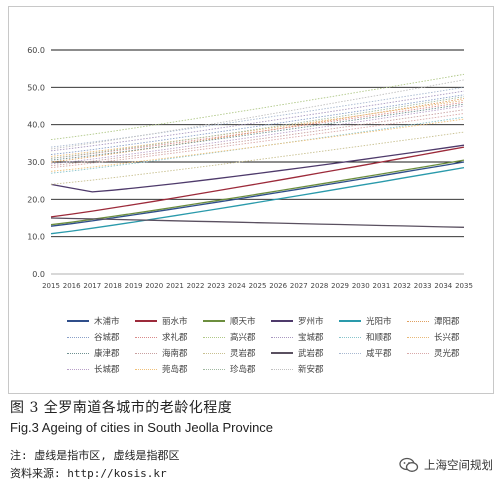 The height and width of the screenshot is (486, 501). What do you see at coordinates (72, 286) in the screenshot?
I see `x-tick-label: 2016` at bounding box center [72, 286].